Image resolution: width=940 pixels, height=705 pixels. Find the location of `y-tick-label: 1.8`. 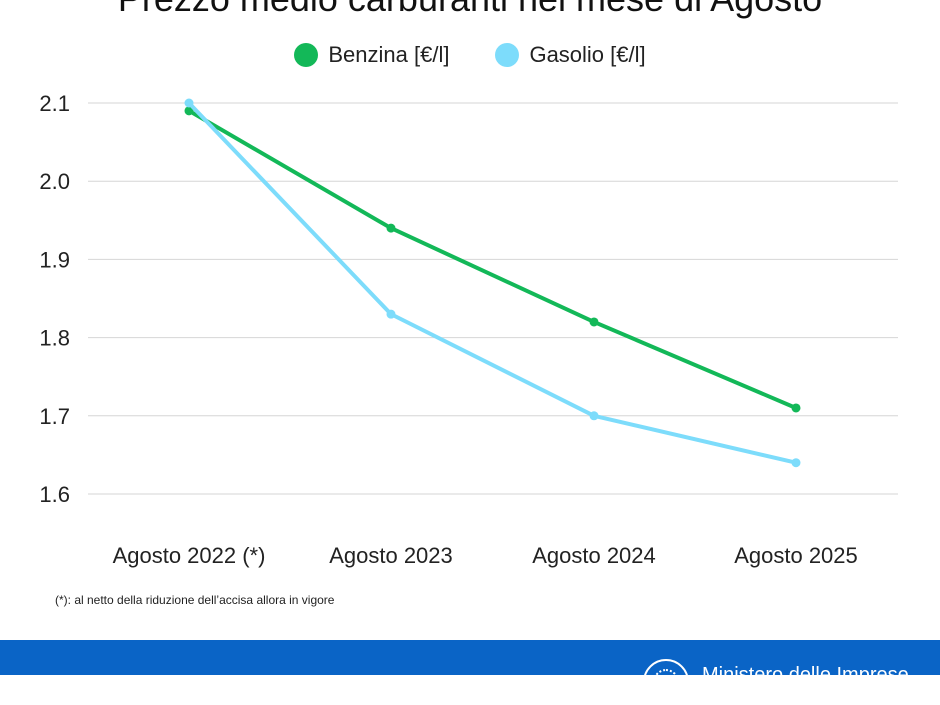

y-tick-label: 1.8 is located at coordinates (54, 338).